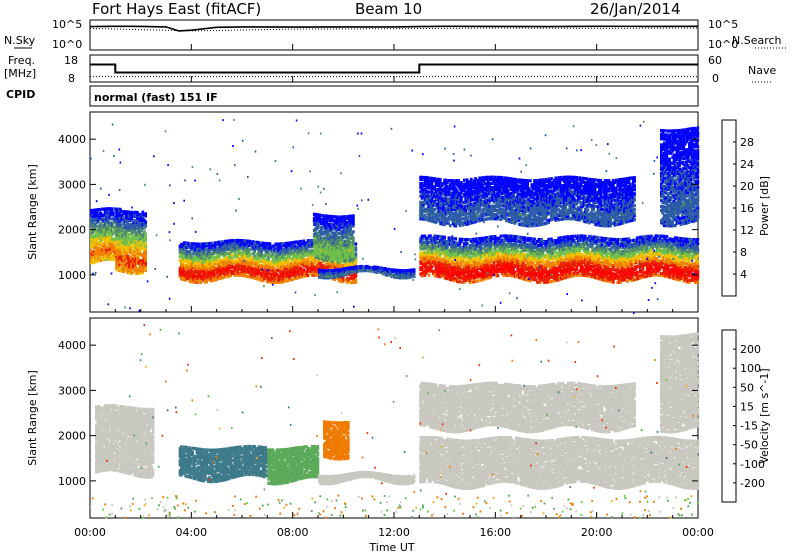 The width and height of the screenshot is (800, 558). I want to click on beam-title: Beam 10, so click(388, 9).